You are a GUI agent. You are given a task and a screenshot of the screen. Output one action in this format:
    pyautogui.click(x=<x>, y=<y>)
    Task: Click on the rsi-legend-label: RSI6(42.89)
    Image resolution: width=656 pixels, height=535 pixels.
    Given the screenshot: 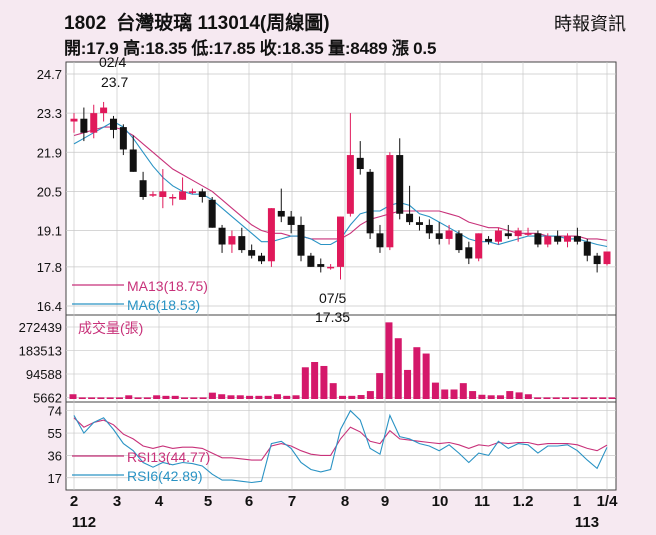 What is the action you would take?
    pyautogui.click(x=164, y=476)
    